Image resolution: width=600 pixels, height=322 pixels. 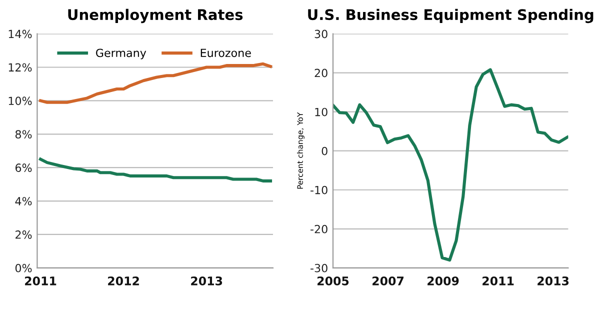 What do you see at coordinates (319, 190) in the screenshot?
I see `y-tick-label: -10` at bounding box center [319, 190].